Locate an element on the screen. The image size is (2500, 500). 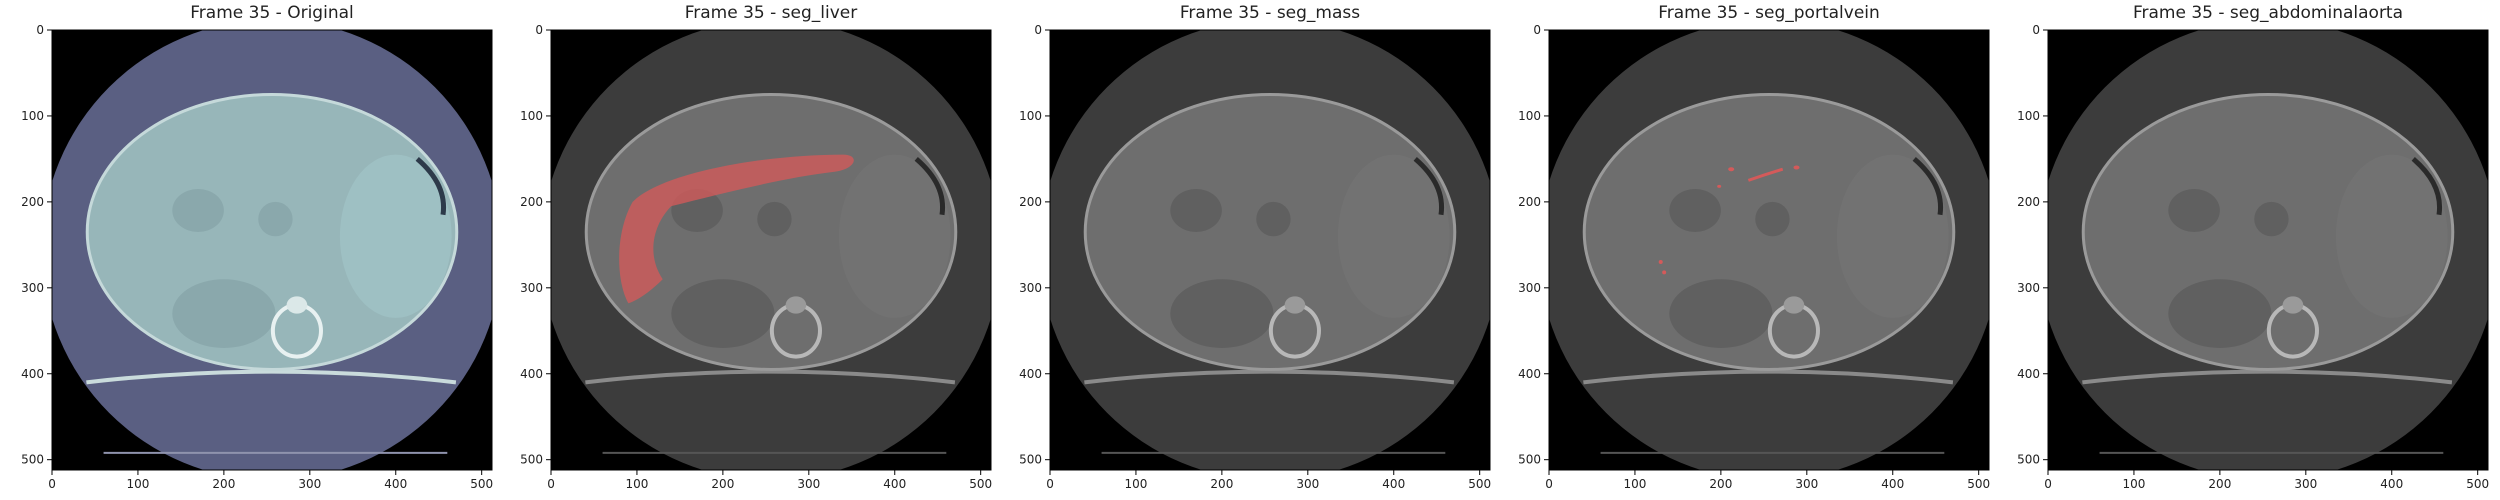
panel-title: Frame 35 - seg_portalvein is located at coordinates (1769, 13).